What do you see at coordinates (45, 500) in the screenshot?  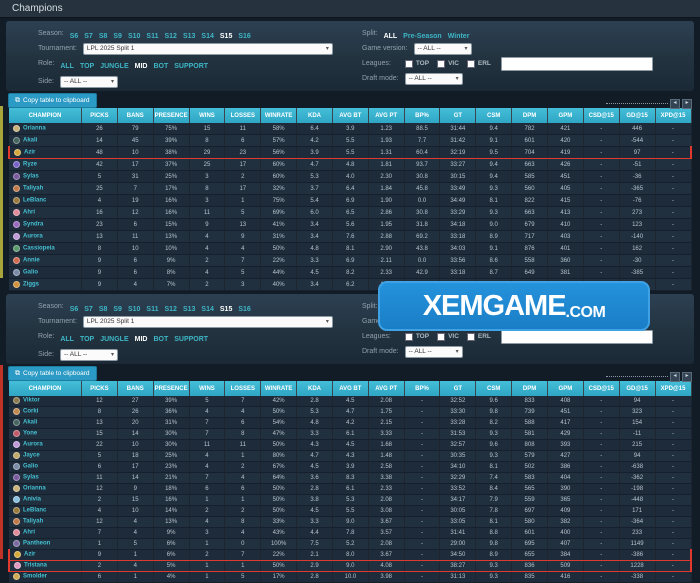 I see `champion-cell: Anivia` at bounding box center [45, 500].